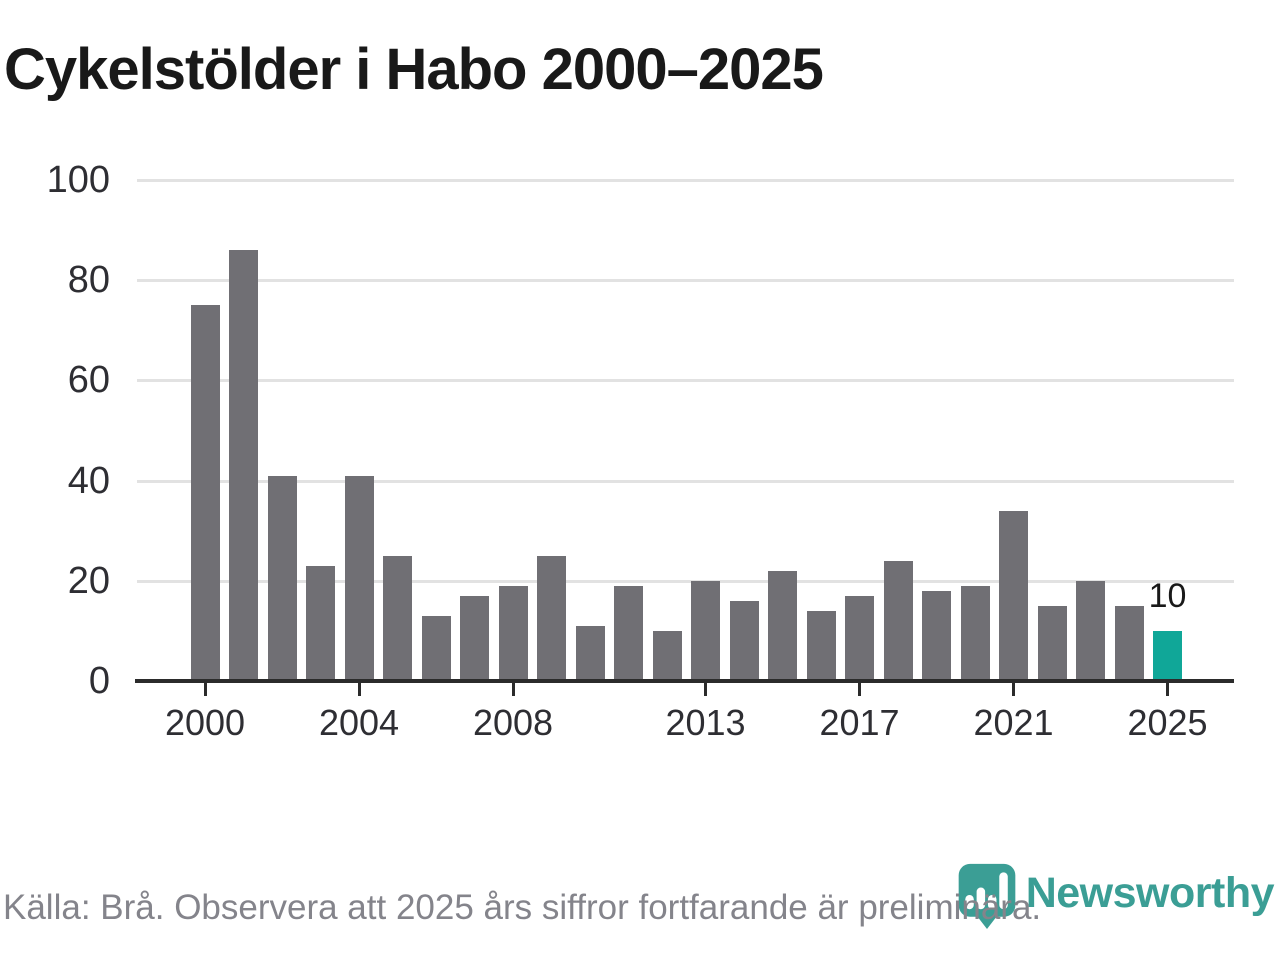  Describe the element at coordinates (1013, 595) in the screenshot. I see `bar-2021` at that location.